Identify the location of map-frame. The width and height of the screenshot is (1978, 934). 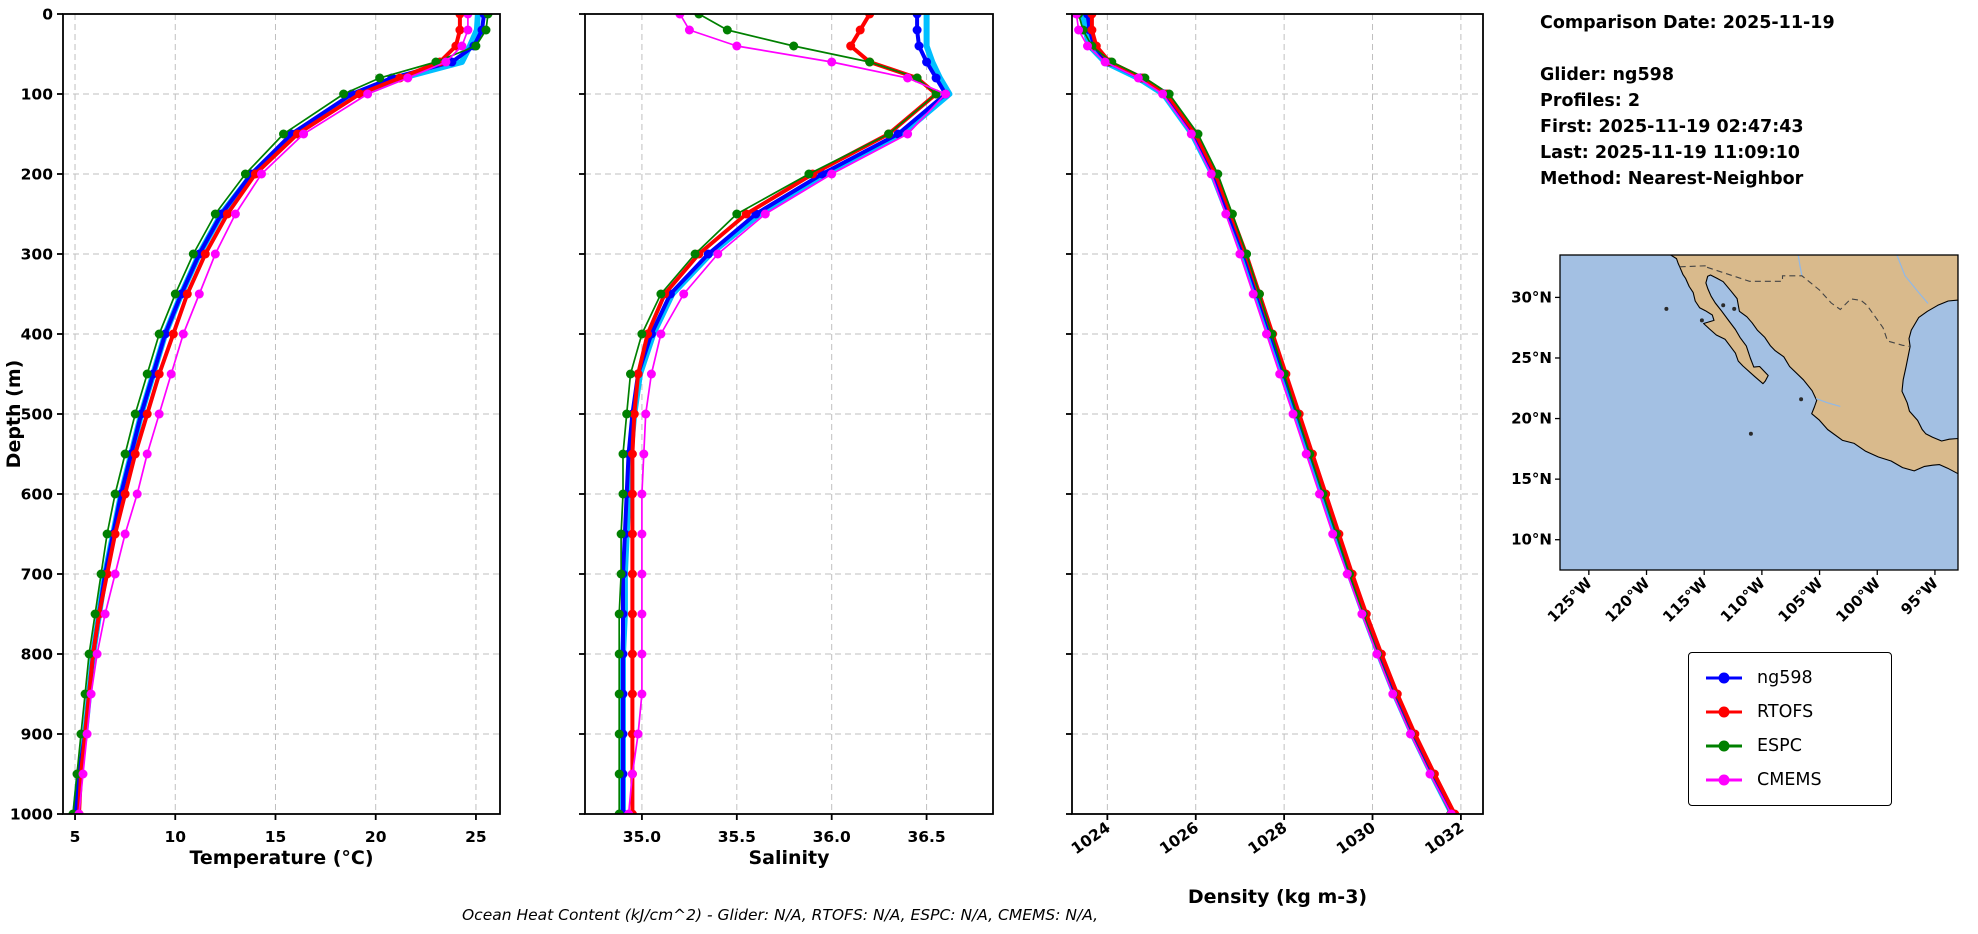
(1759, 412).